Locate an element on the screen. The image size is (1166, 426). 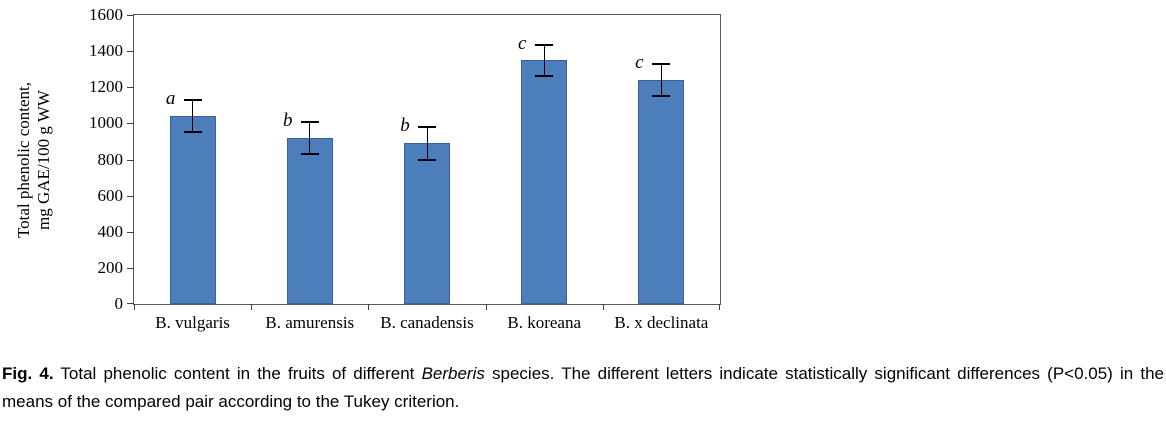
significance-letter-b-vulgaris: a is located at coordinates (170, 98).